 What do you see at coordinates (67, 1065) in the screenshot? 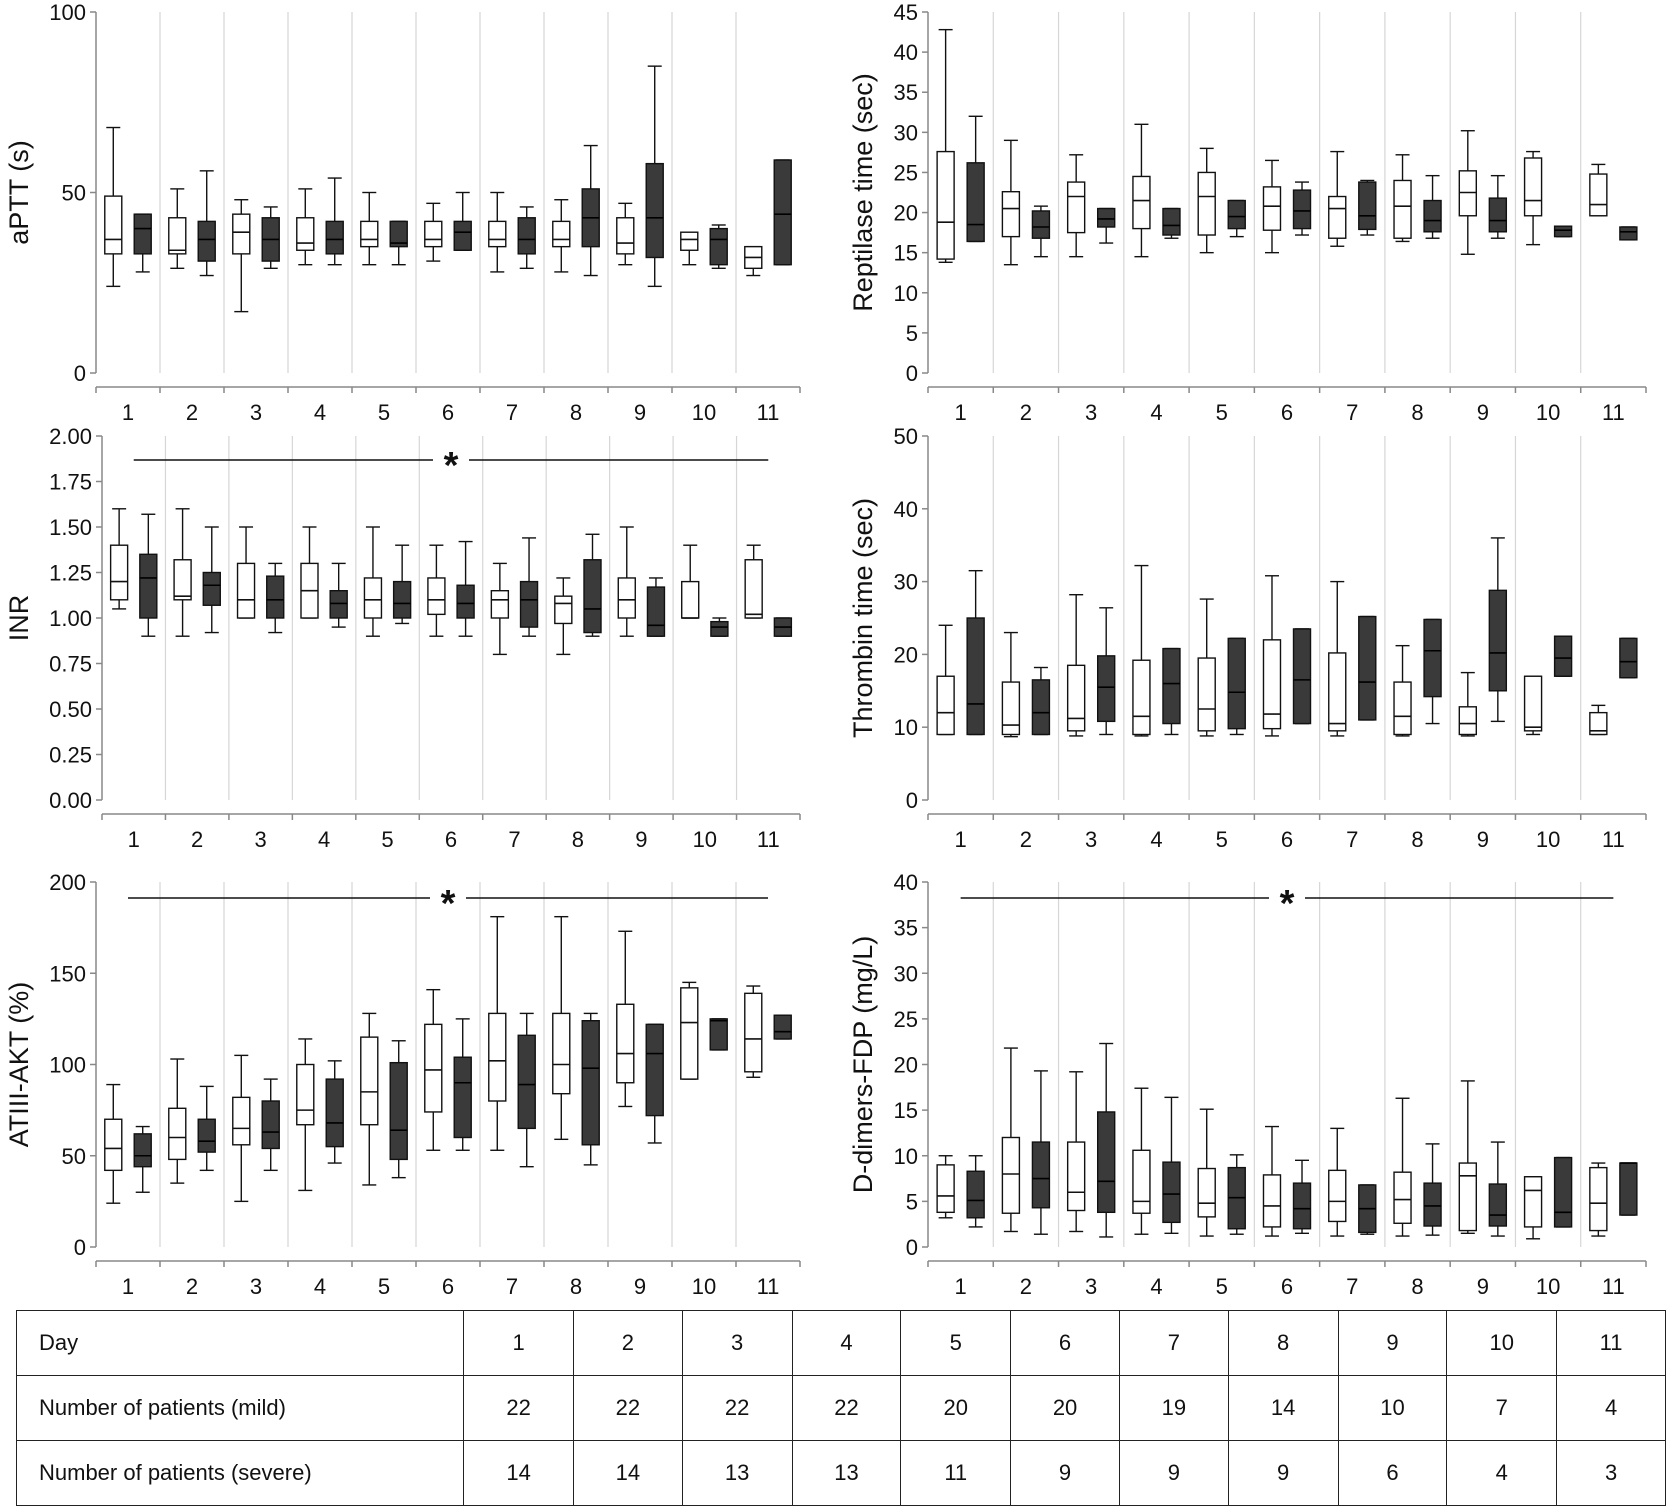
I see `y-tick-label: 100` at bounding box center [67, 1065].